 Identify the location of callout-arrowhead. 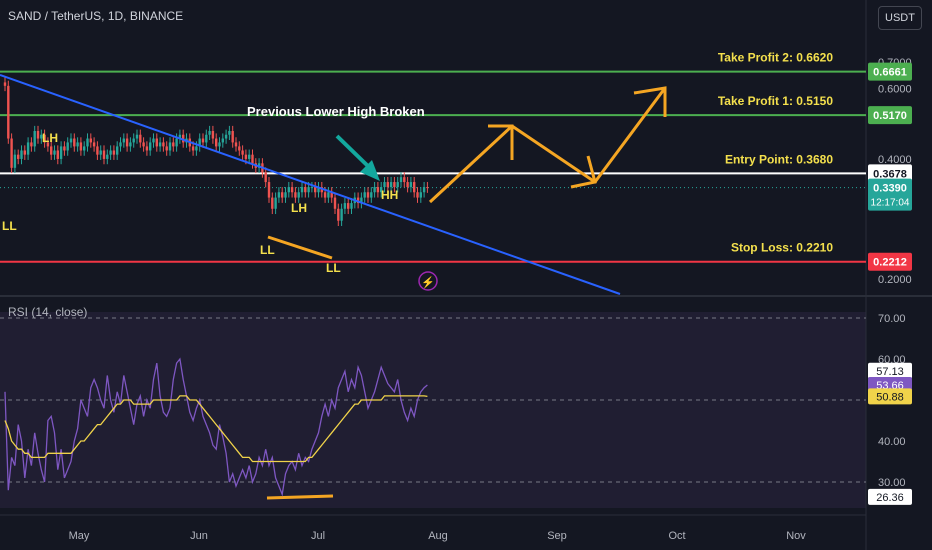
(370, 170).